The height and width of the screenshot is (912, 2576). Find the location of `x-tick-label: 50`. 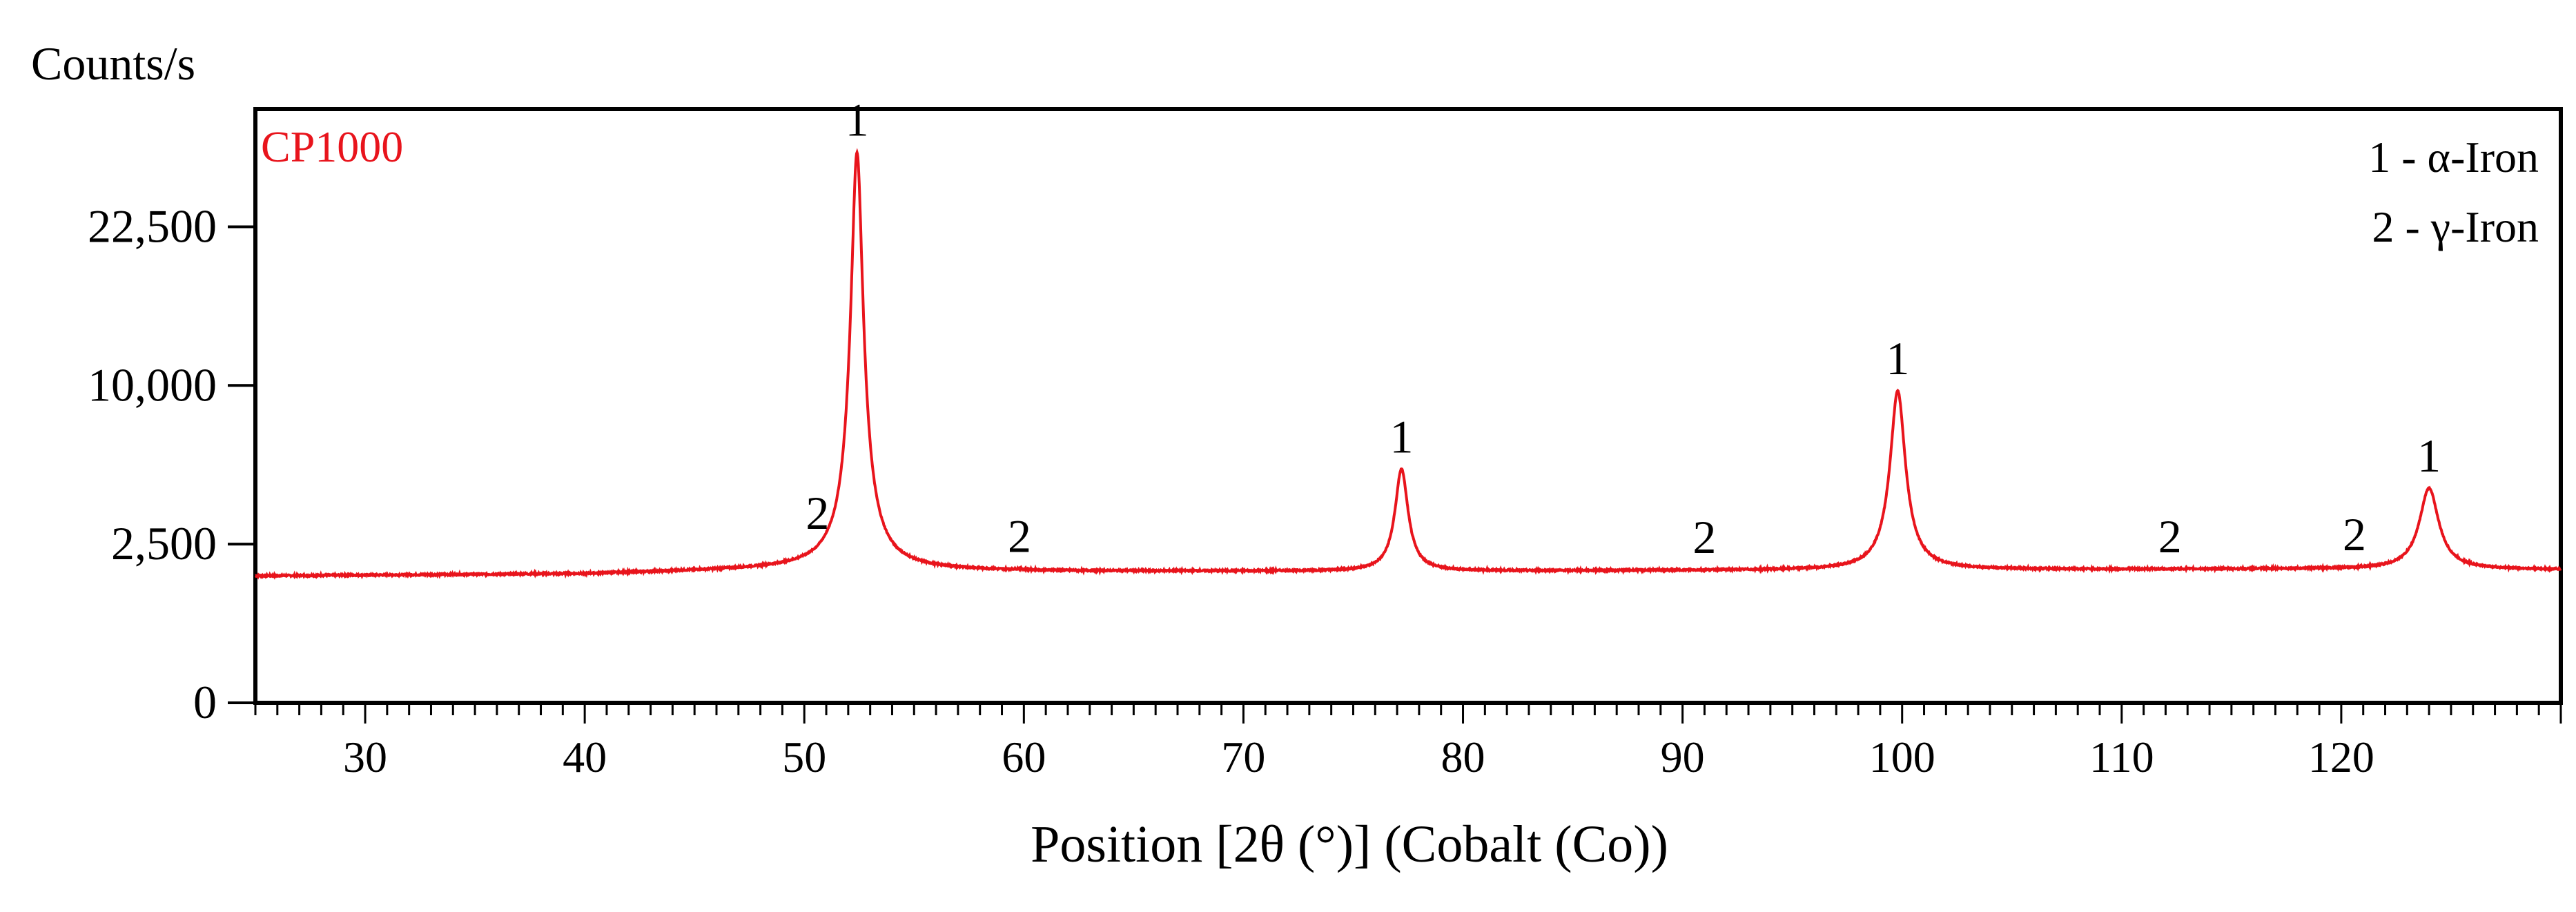

x-tick-label: 50 is located at coordinates (804, 757).